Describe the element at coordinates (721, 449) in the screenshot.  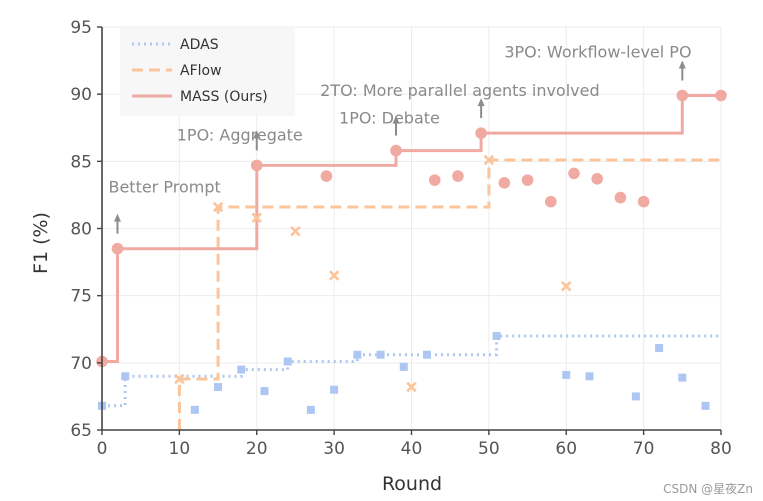
I see `x-tick-label-8: 80` at that location.